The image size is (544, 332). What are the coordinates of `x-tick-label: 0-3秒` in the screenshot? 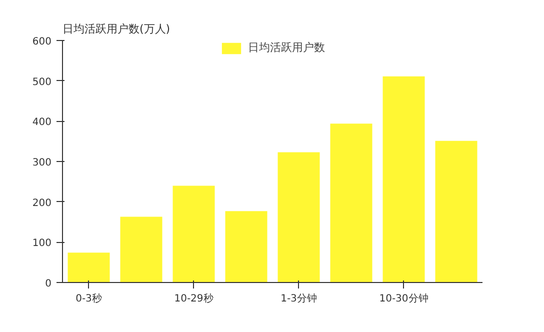 It's located at (89, 298).